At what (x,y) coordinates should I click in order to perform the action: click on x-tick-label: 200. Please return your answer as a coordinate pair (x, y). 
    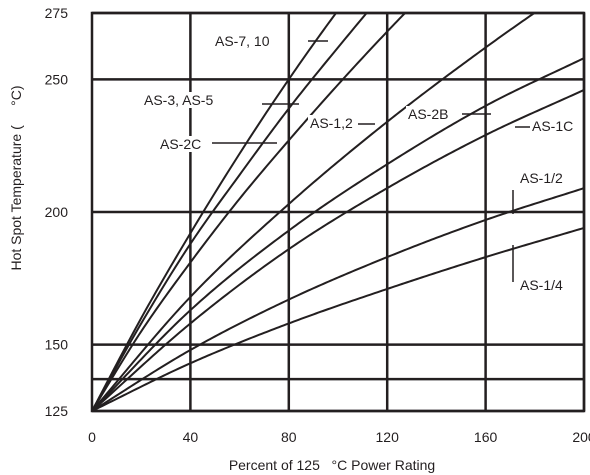
    Looking at the image, I should click on (581, 437).